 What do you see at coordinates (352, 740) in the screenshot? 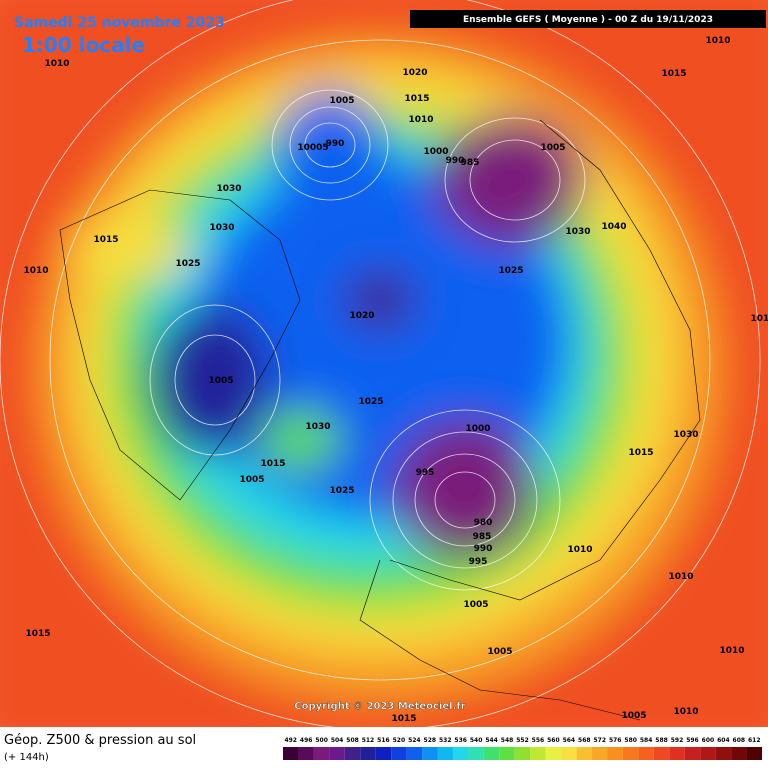
I see `scale-label: 508` at bounding box center [352, 740].